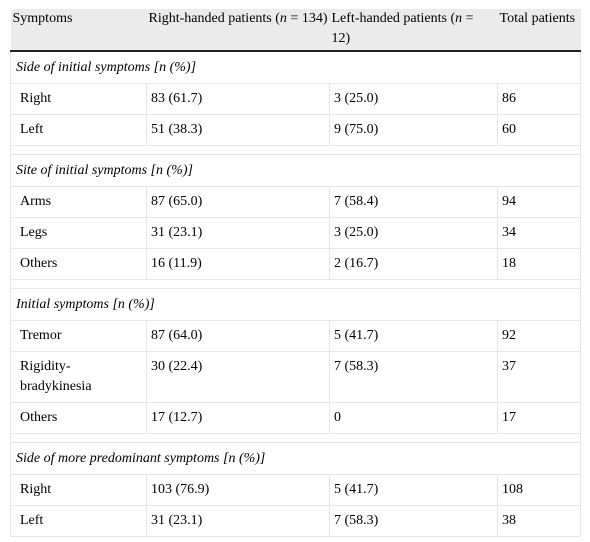 Image resolution: width=590 pixels, height=542 pixels. Describe the element at coordinates (78, 30) in the screenshot. I see `header-symptoms: Symptoms` at that location.